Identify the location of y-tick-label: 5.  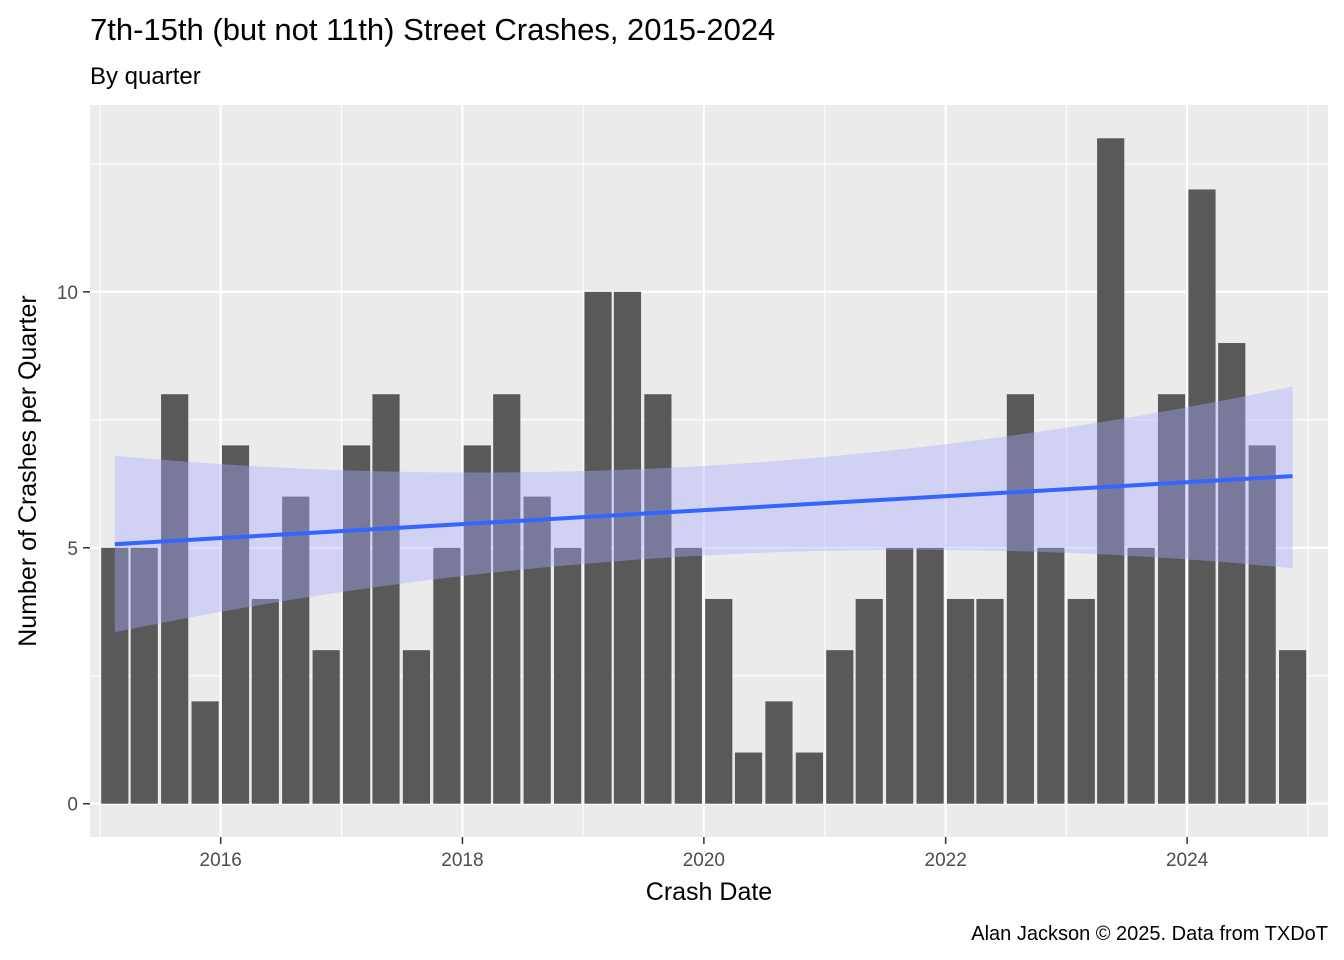
(72, 549).